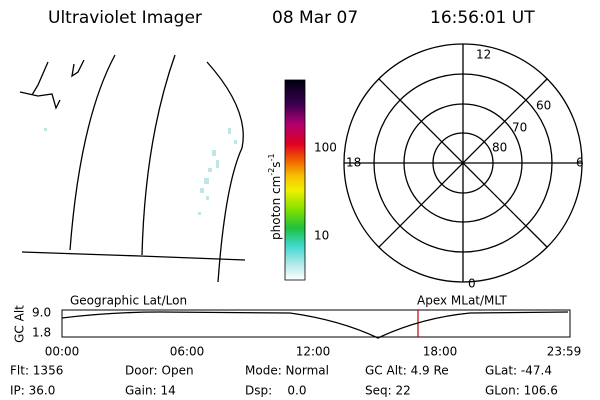 This screenshot has height=400, width=600. What do you see at coordinates (140, 171) in the screenshot?
I see `aurora-pixels` at bounding box center [140, 171].